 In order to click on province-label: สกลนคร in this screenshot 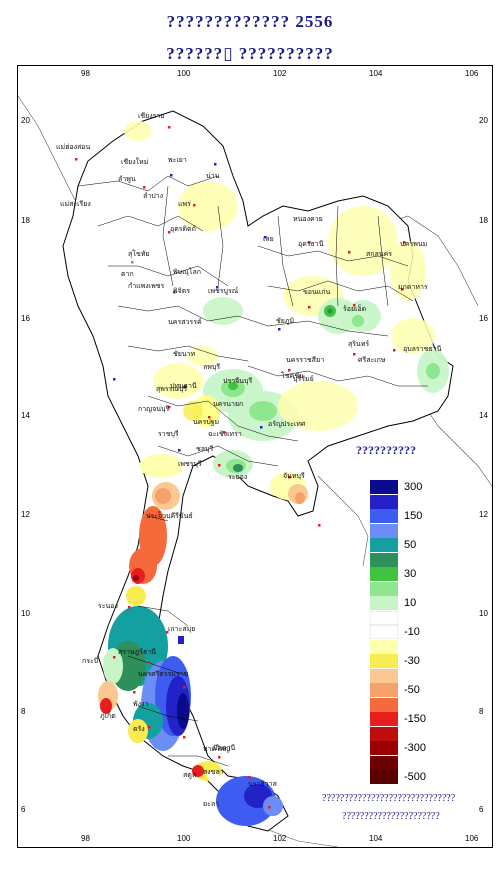, I will do `click(379, 254)`.